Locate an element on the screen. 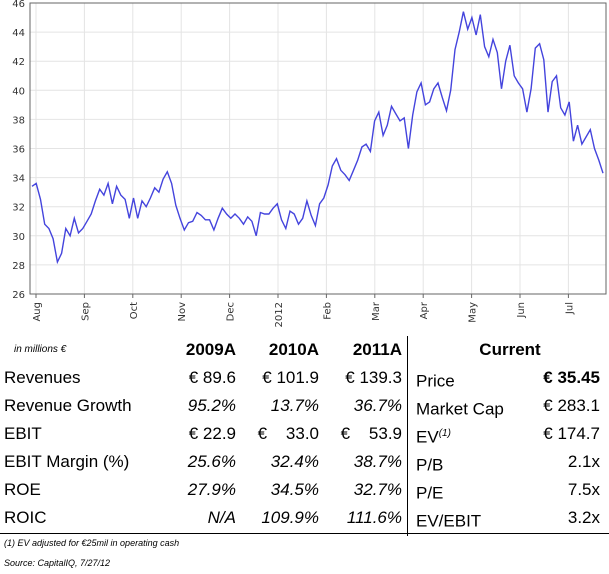  y-tick-label: 28 is located at coordinates (18, 266).